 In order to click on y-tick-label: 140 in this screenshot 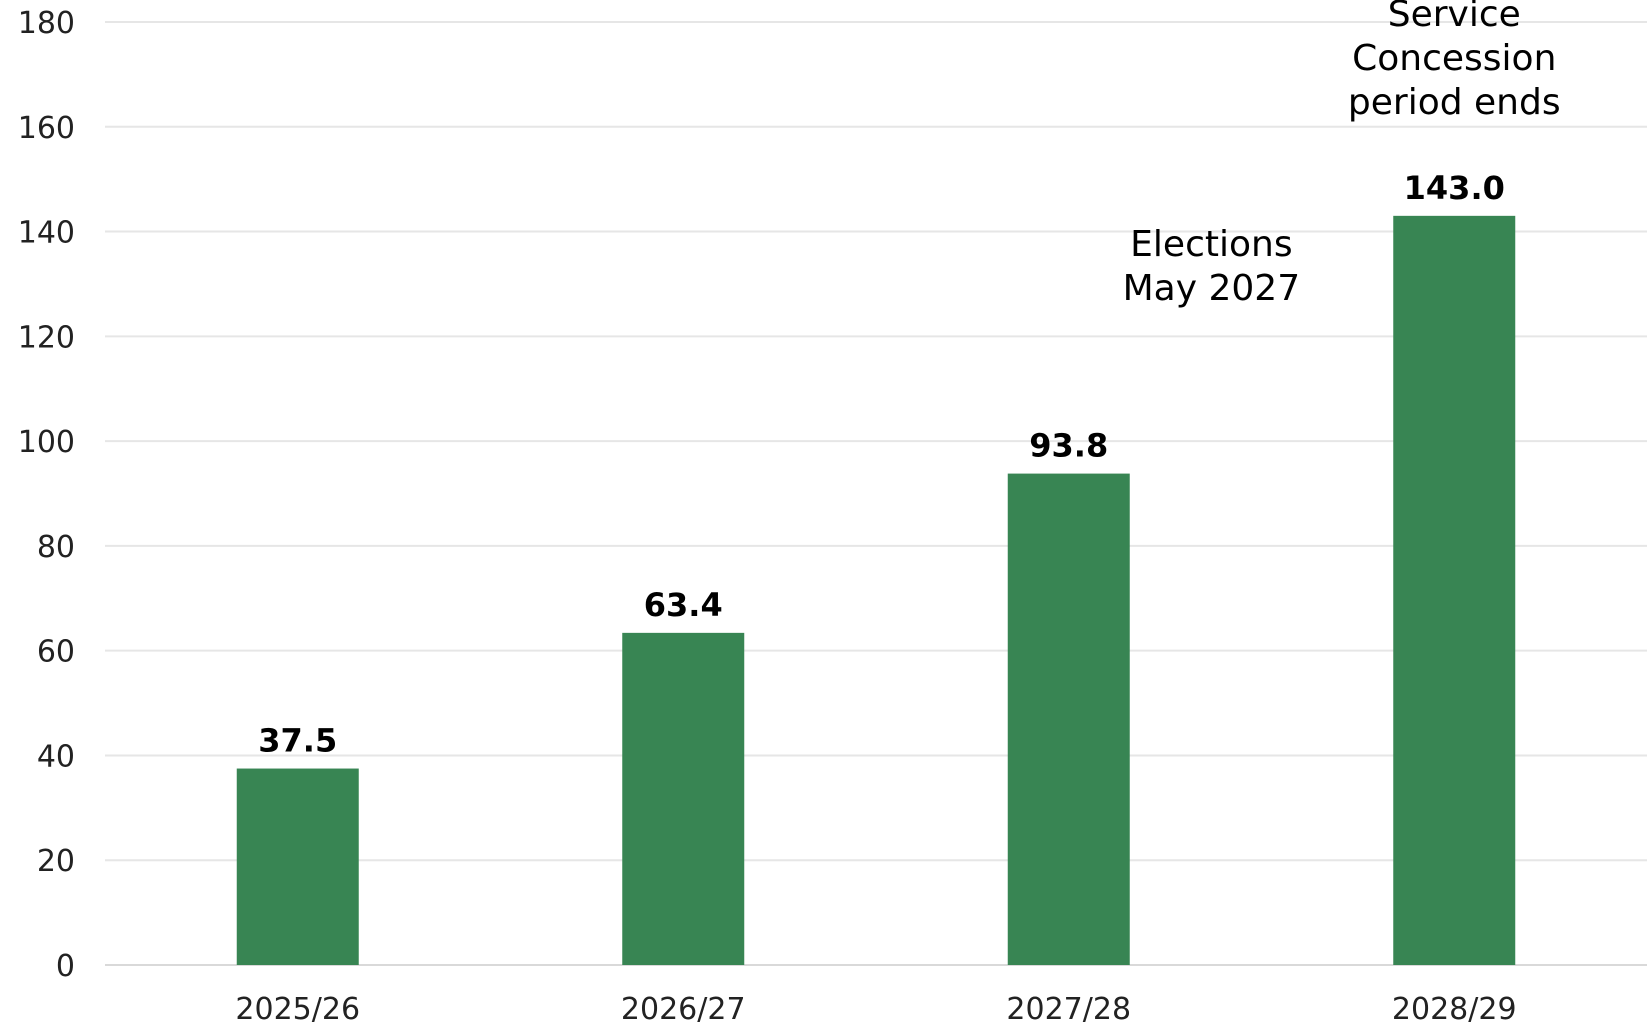, I will do `click(46, 233)`.